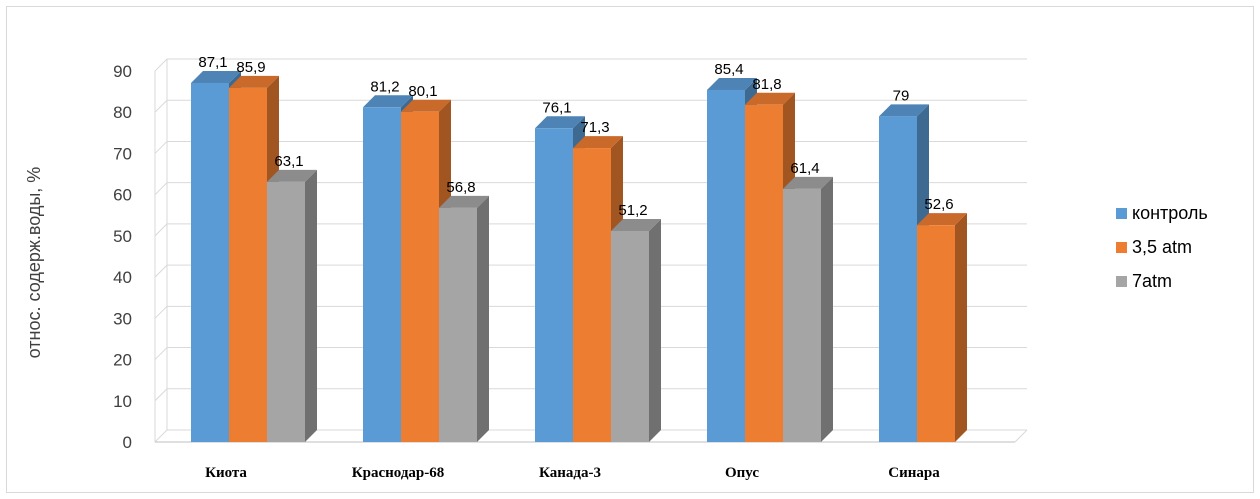 The width and height of the screenshot is (1260, 499). I want to click on data-label: 80,1, so click(422, 91).